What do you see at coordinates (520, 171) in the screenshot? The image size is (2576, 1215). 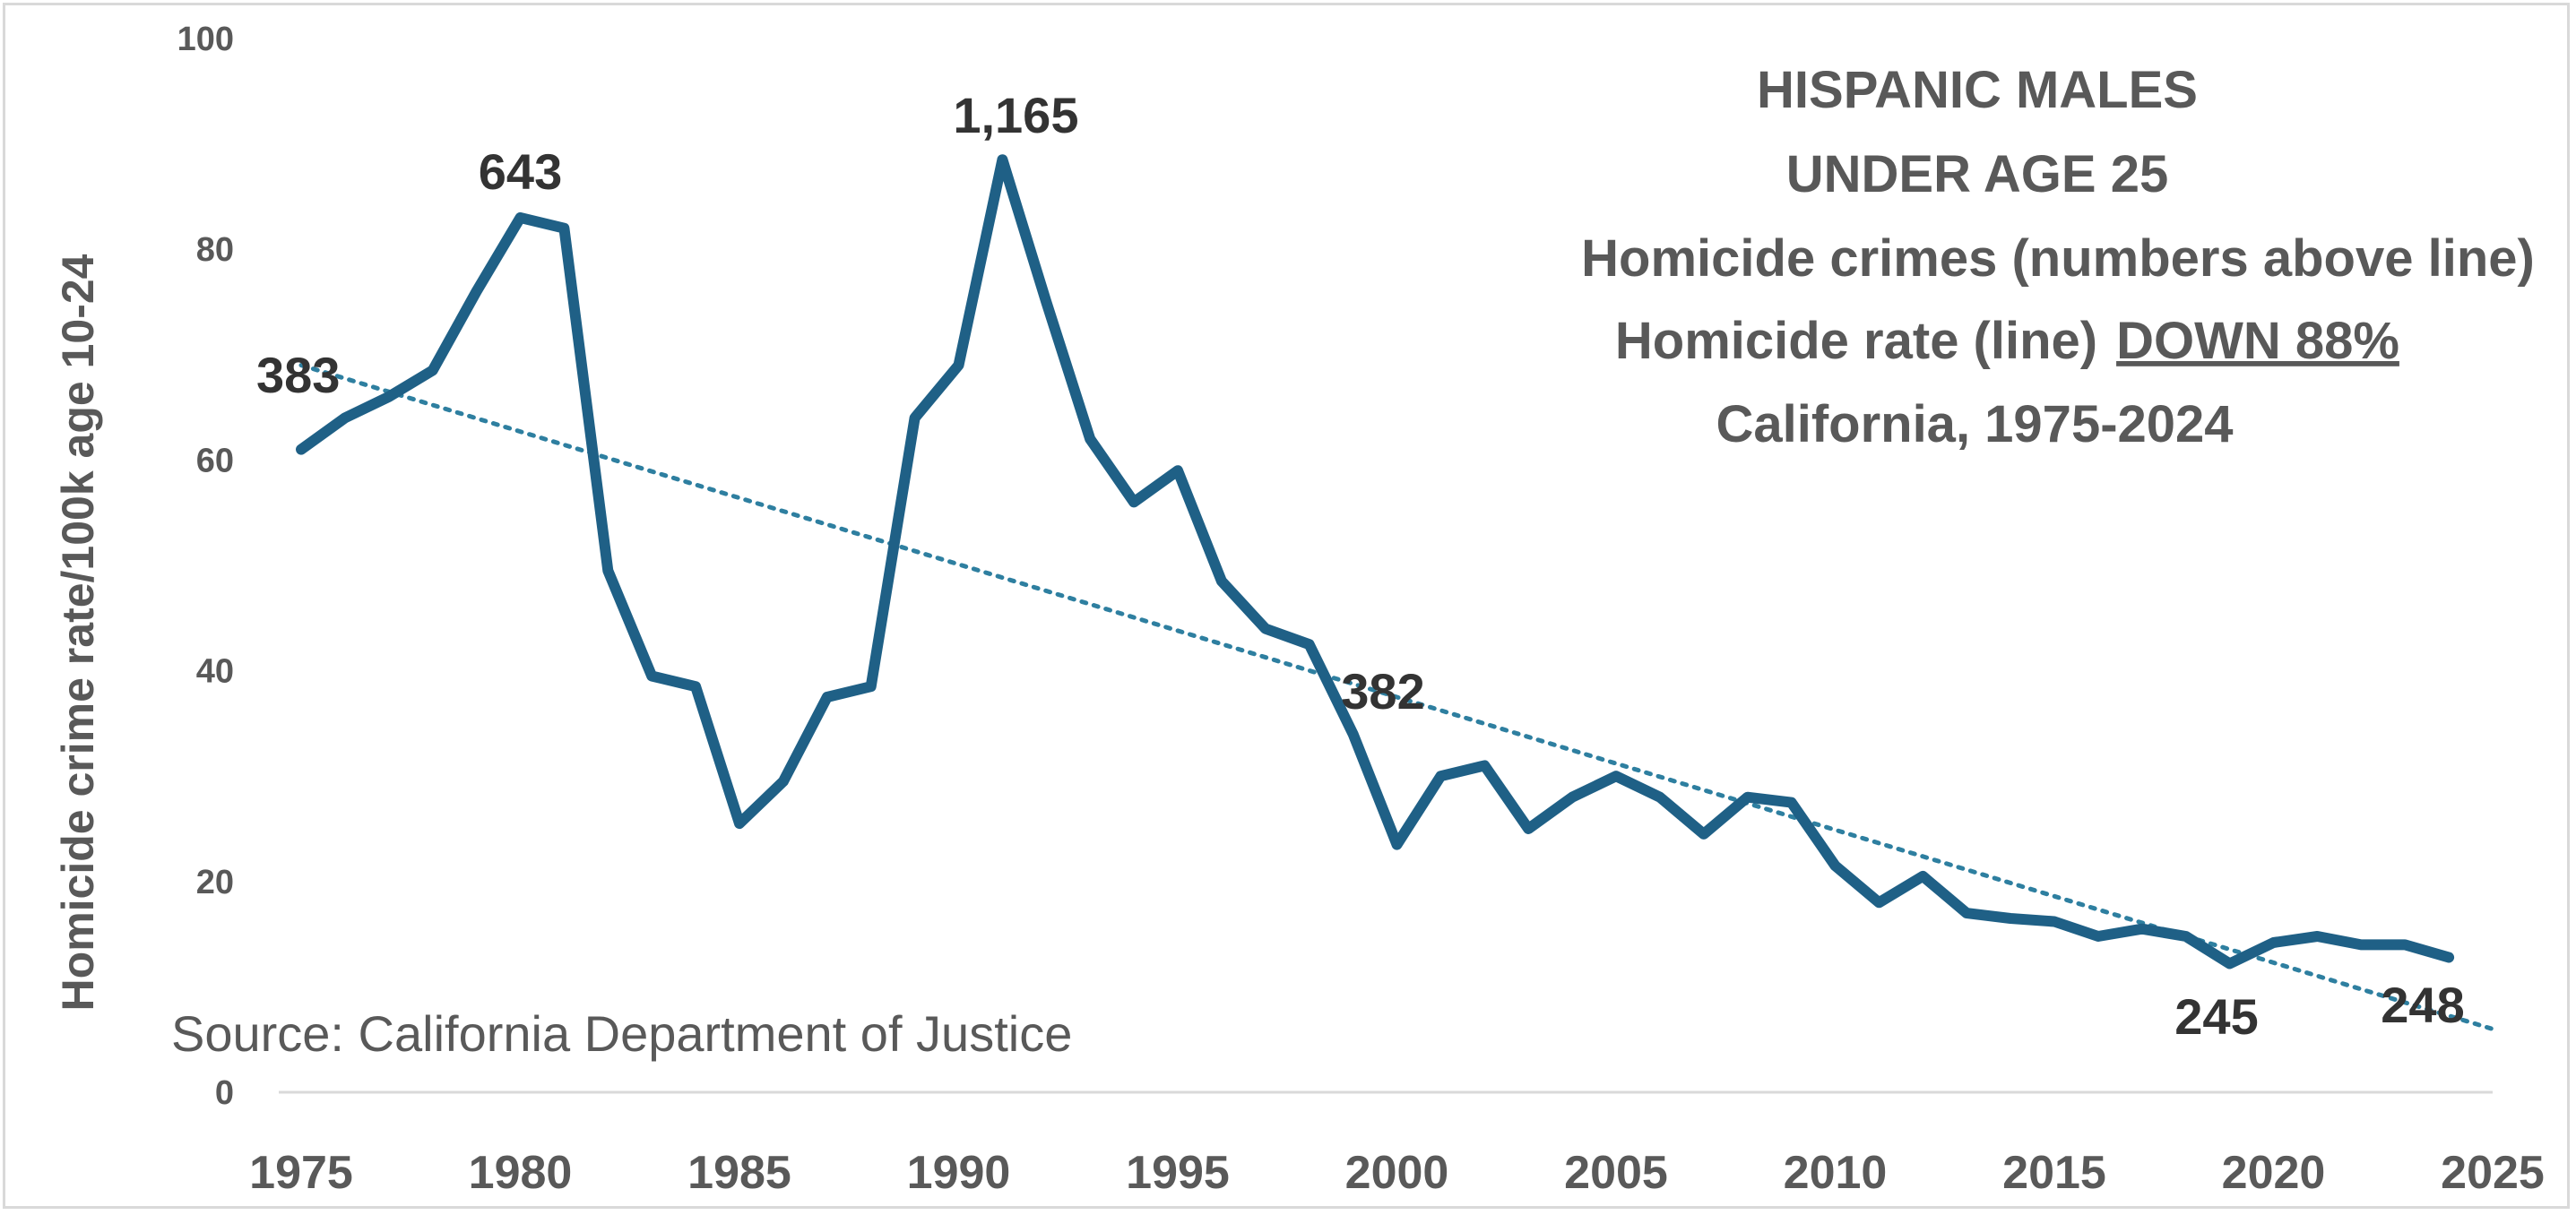 I see `point-label: 643` at bounding box center [520, 171].